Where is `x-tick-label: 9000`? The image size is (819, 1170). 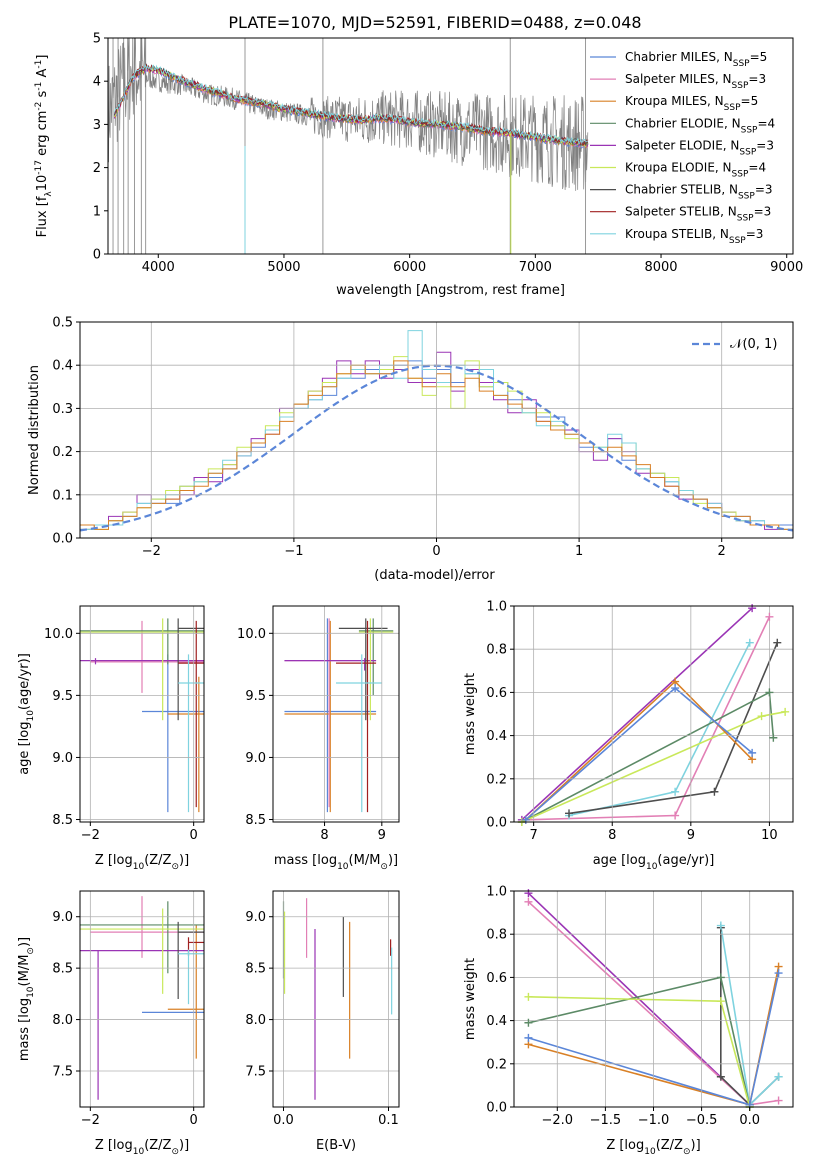 x-tick-label: 9000 is located at coordinates (786, 267).